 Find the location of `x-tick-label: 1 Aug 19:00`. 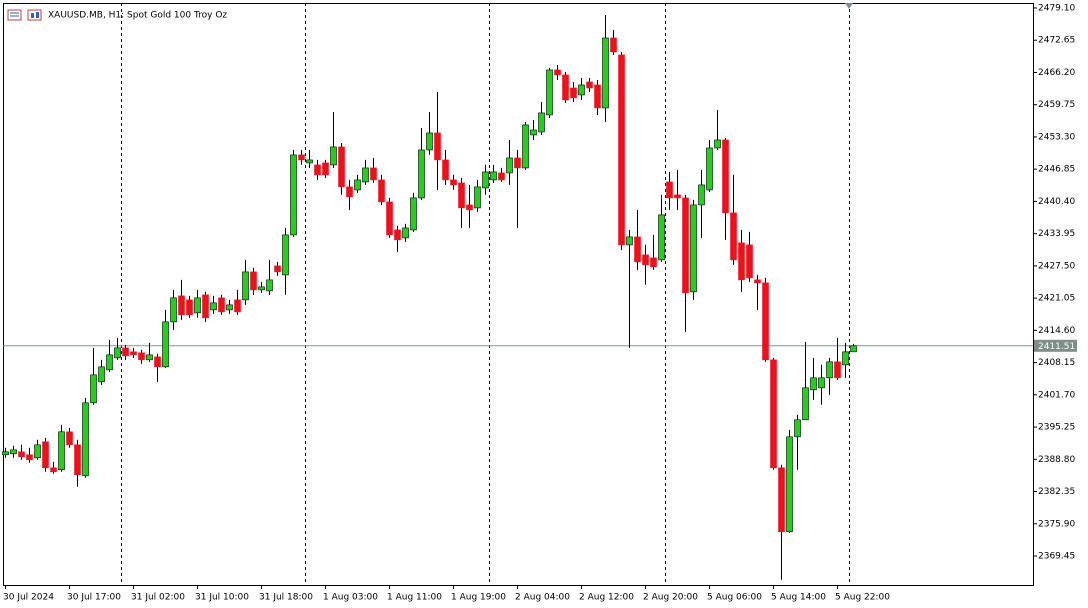

x-tick-label: 1 Aug 19:00 is located at coordinates (478, 598).